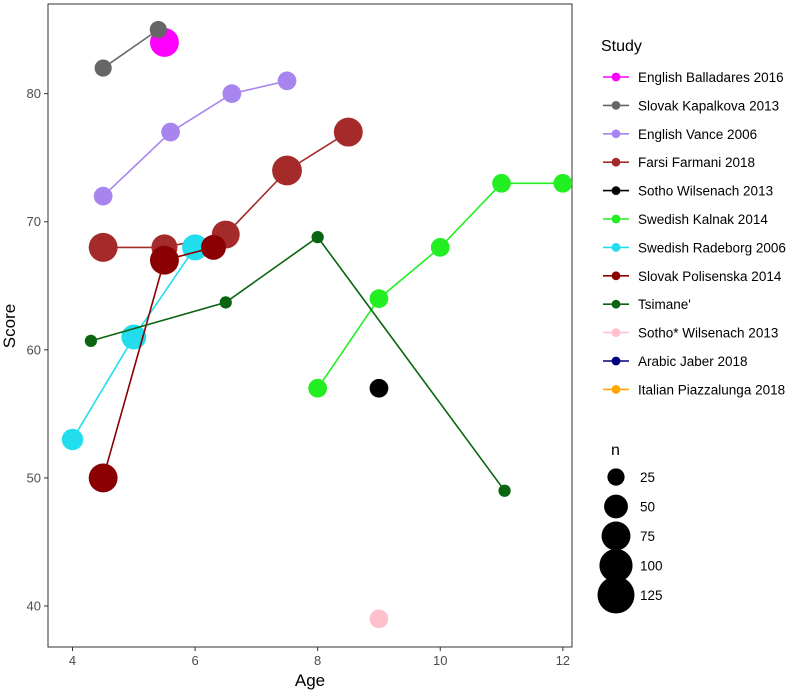 The width and height of the screenshot is (800, 692). I want to click on legend-item: Slovak Kapalkova 2013, so click(691, 105).